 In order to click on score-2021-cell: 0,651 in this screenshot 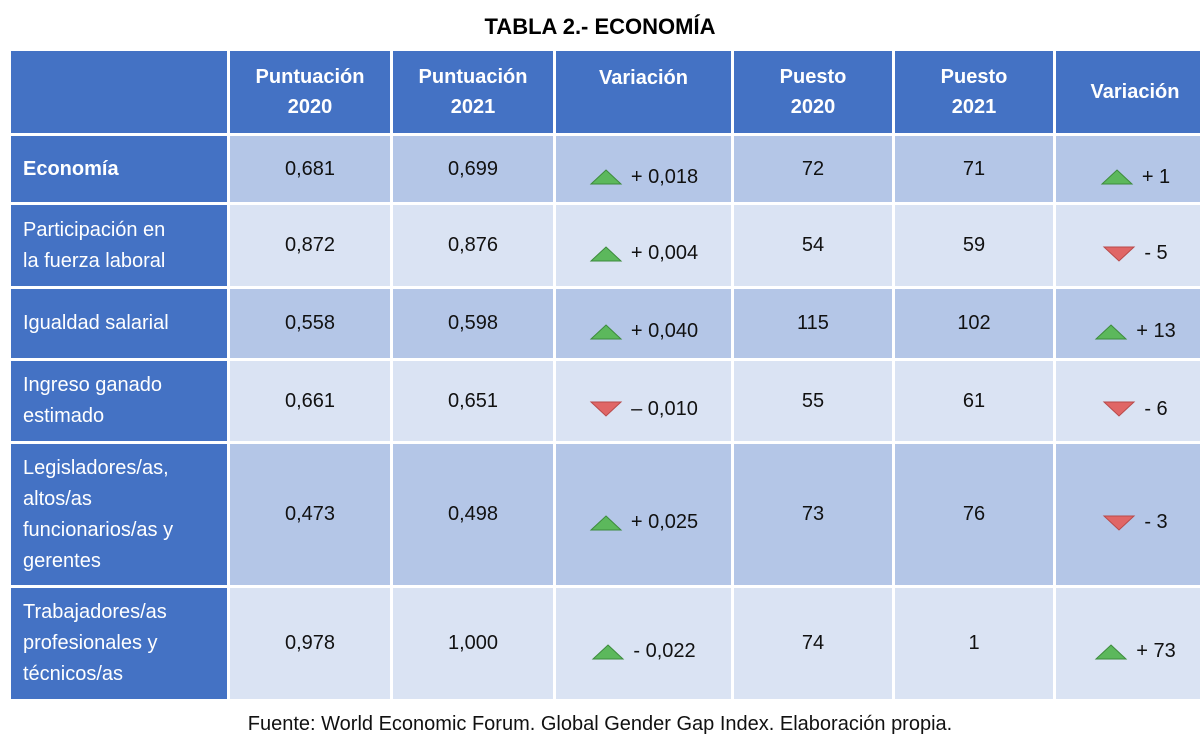, I will do `click(473, 401)`.